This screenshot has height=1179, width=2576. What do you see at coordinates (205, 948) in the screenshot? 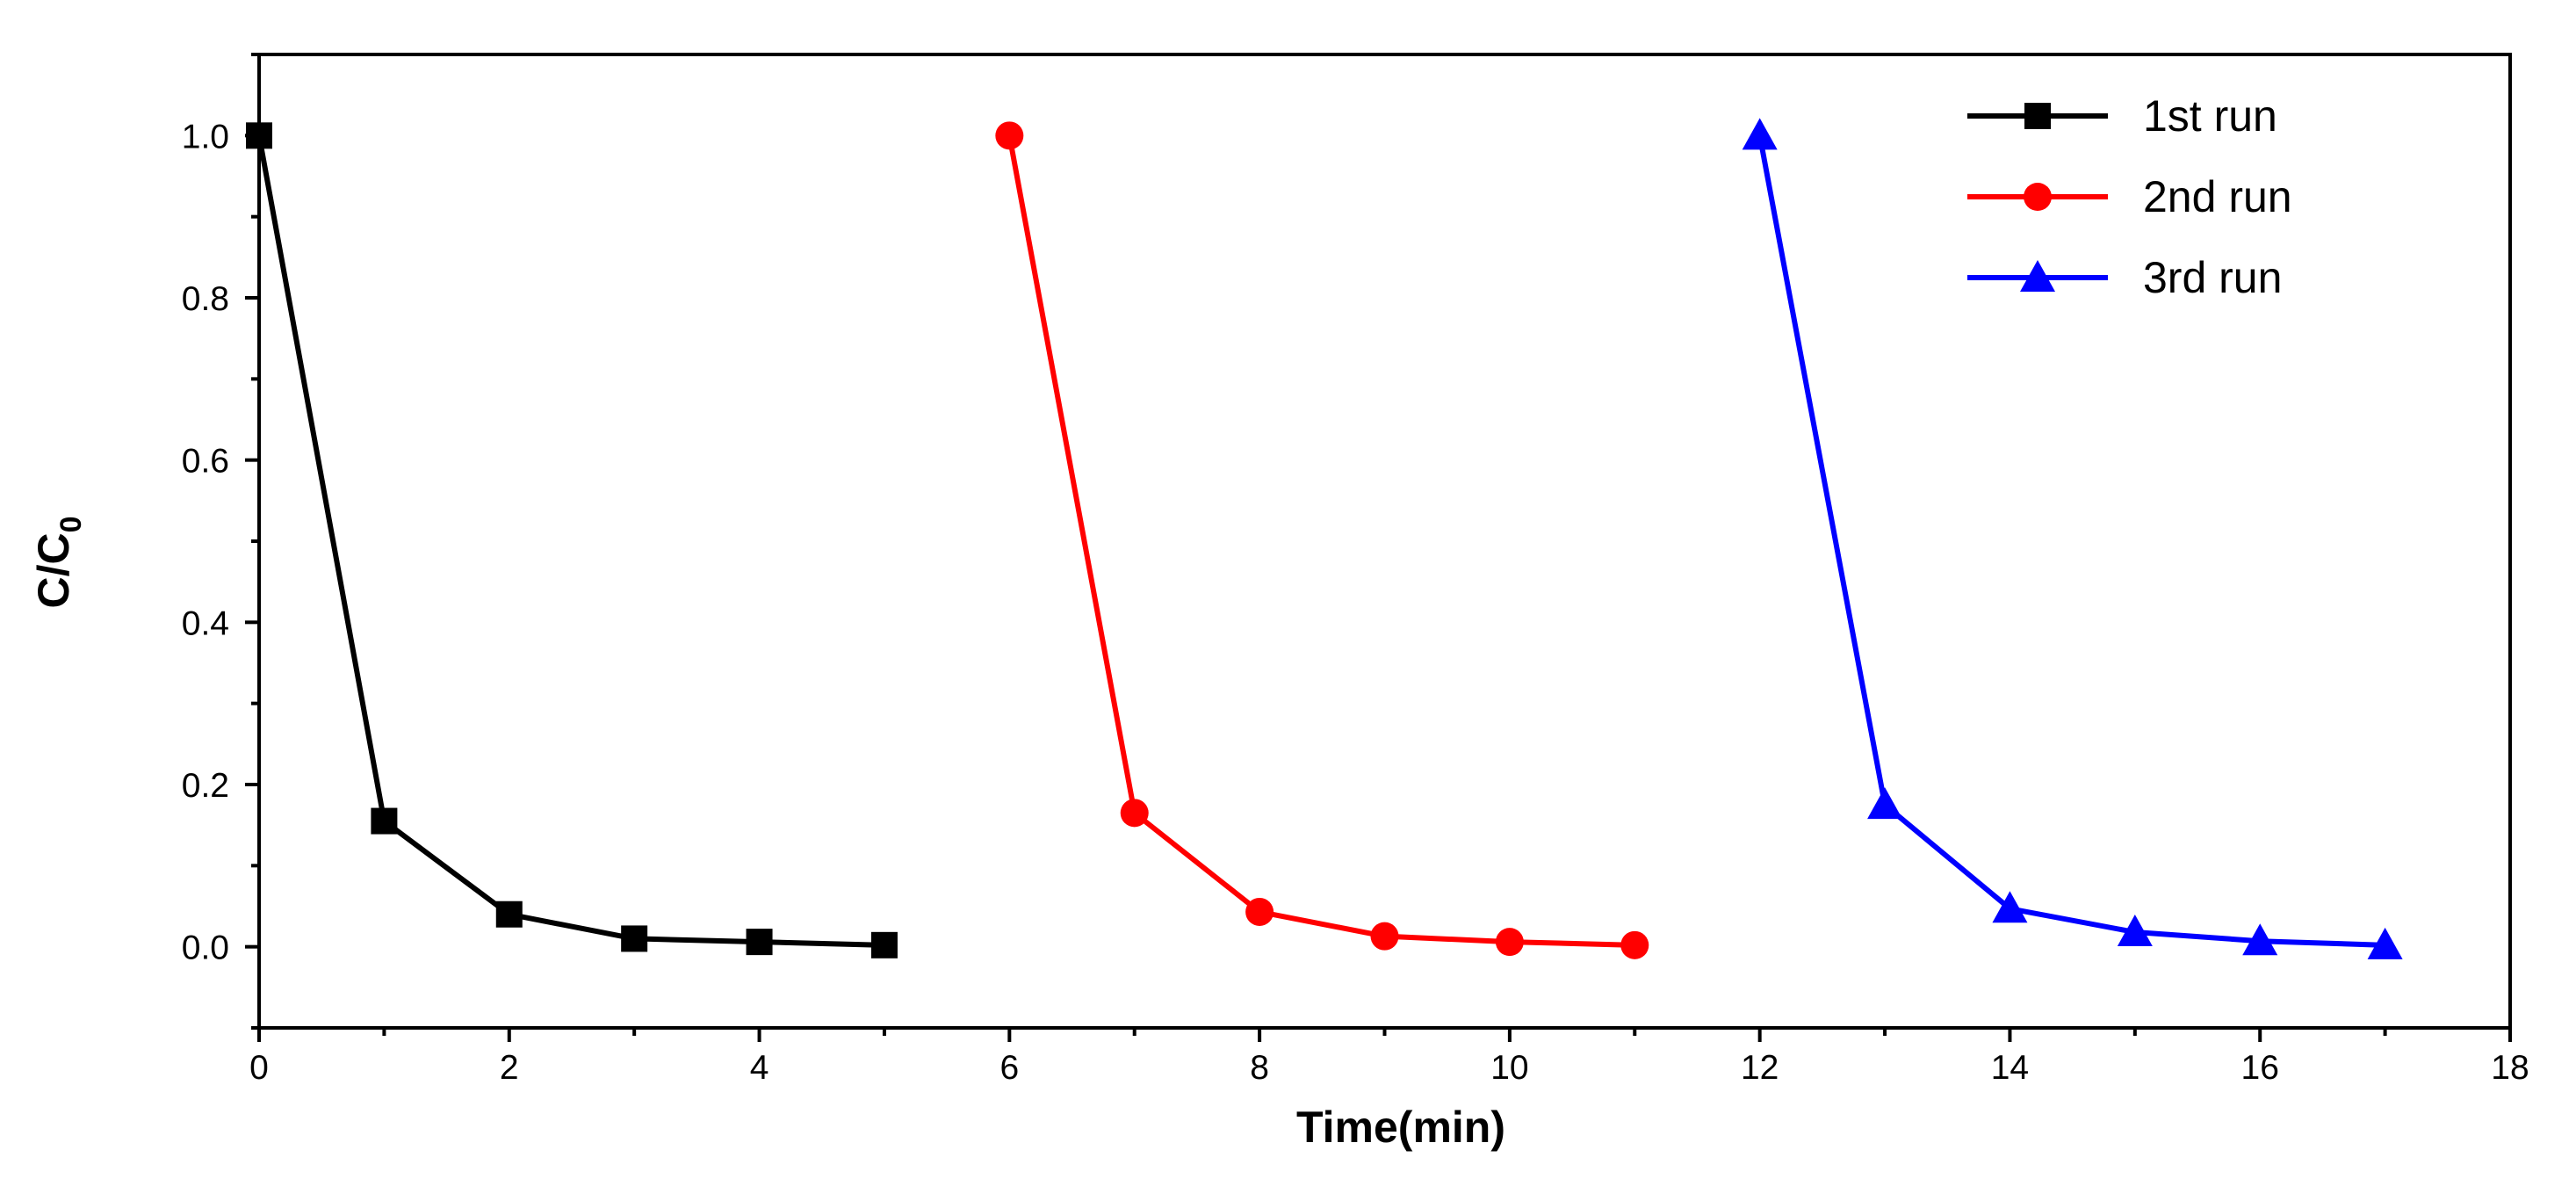
I see `y-tick-label: 0.0` at bounding box center [205, 948].